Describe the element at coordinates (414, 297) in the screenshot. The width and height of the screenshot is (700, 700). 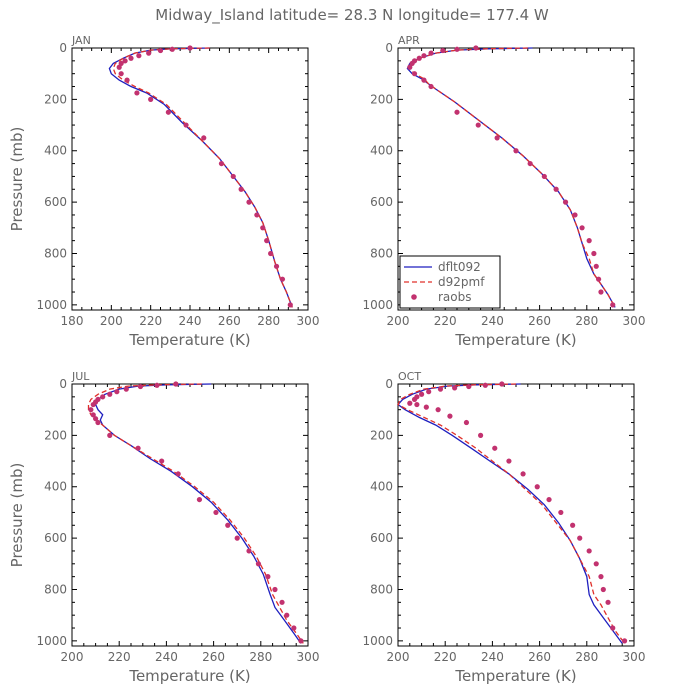
I see `legend-raobs-marker` at that location.